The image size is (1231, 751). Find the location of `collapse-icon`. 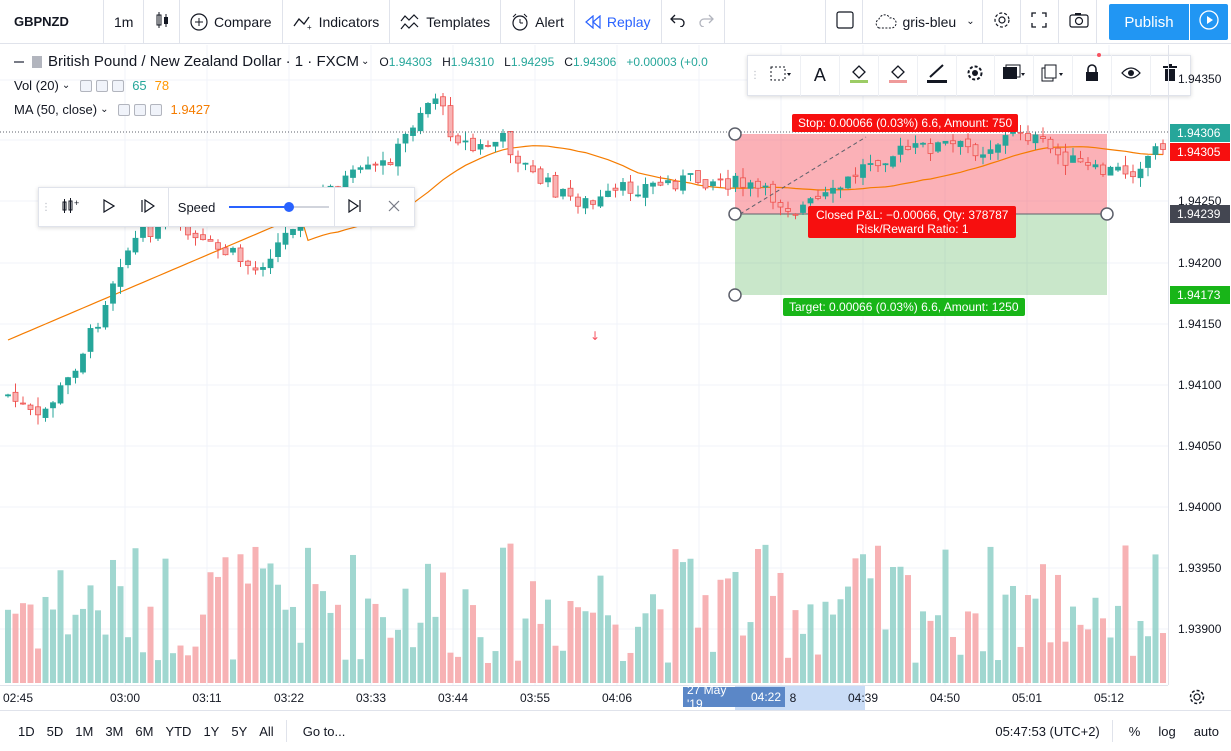

collapse-icon is located at coordinates (19, 62).